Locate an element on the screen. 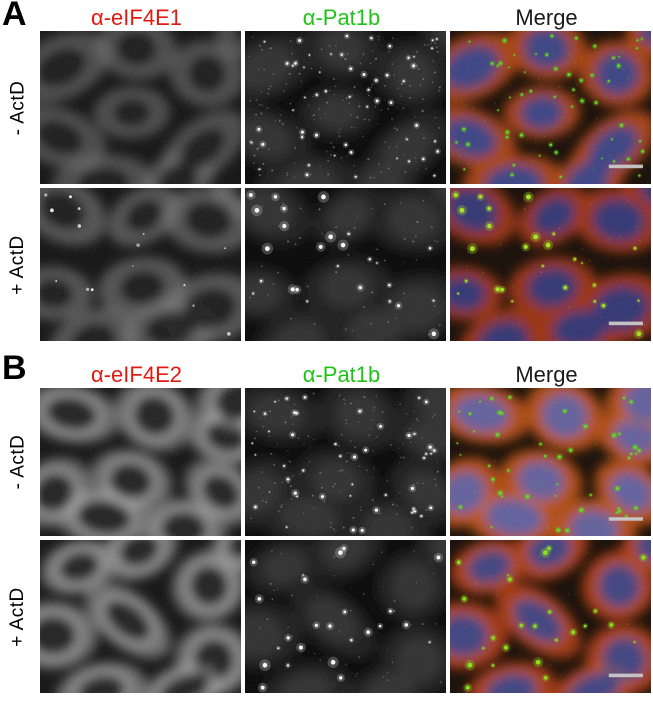 The image size is (653, 714). panel-a-header: A α-eIF4E1 α-Pat1b Merge is located at coordinates (326, 16).